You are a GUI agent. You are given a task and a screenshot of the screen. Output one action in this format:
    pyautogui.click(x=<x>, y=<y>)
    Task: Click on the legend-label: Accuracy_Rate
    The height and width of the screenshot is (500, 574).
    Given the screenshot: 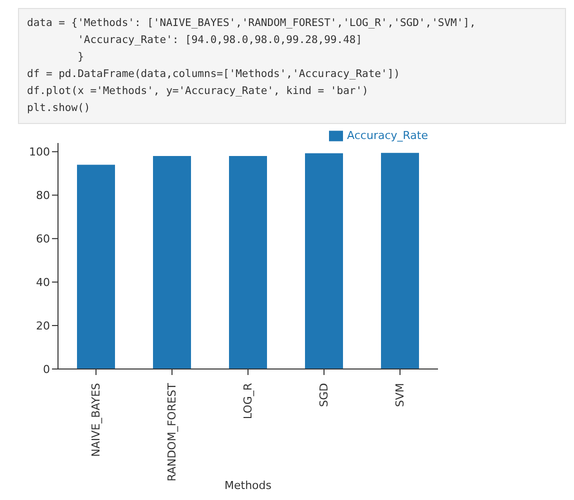 What is the action you would take?
    pyautogui.click(x=387, y=135)
    